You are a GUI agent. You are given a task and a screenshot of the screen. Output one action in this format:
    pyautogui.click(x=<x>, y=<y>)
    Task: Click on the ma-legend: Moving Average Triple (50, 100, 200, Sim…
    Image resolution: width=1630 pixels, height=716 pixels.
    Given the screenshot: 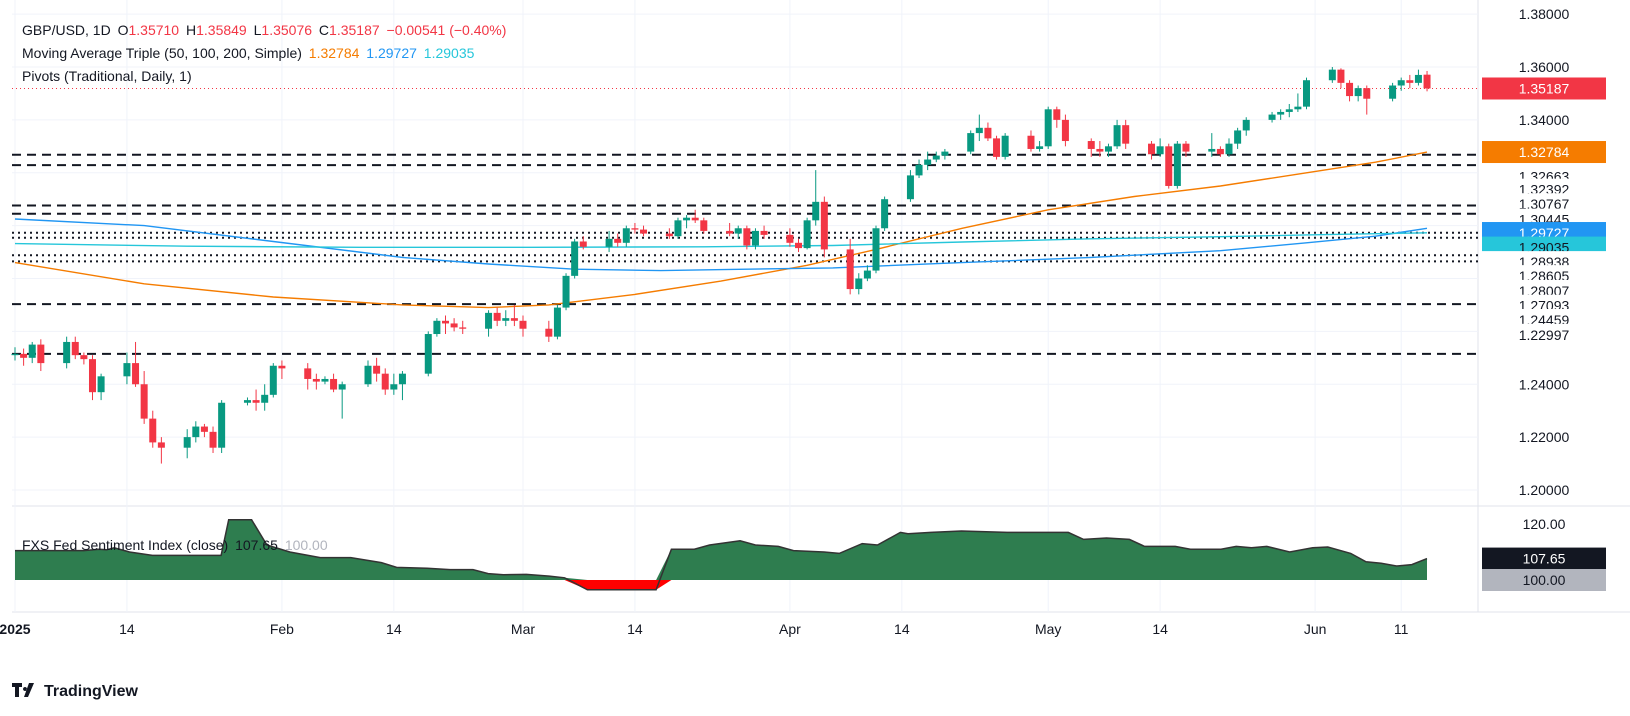 What is the action you would take?
    pyautogui.click(x=249, y=53)
    